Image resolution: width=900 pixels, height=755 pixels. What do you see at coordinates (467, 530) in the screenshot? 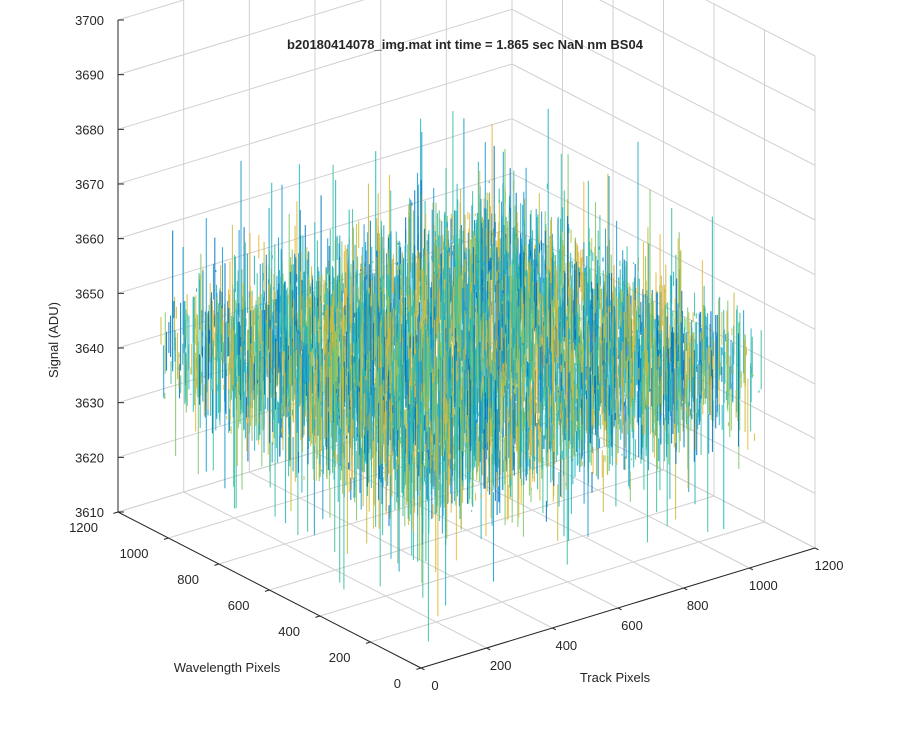
I see `grid-line` at bounding box center [467, 530].